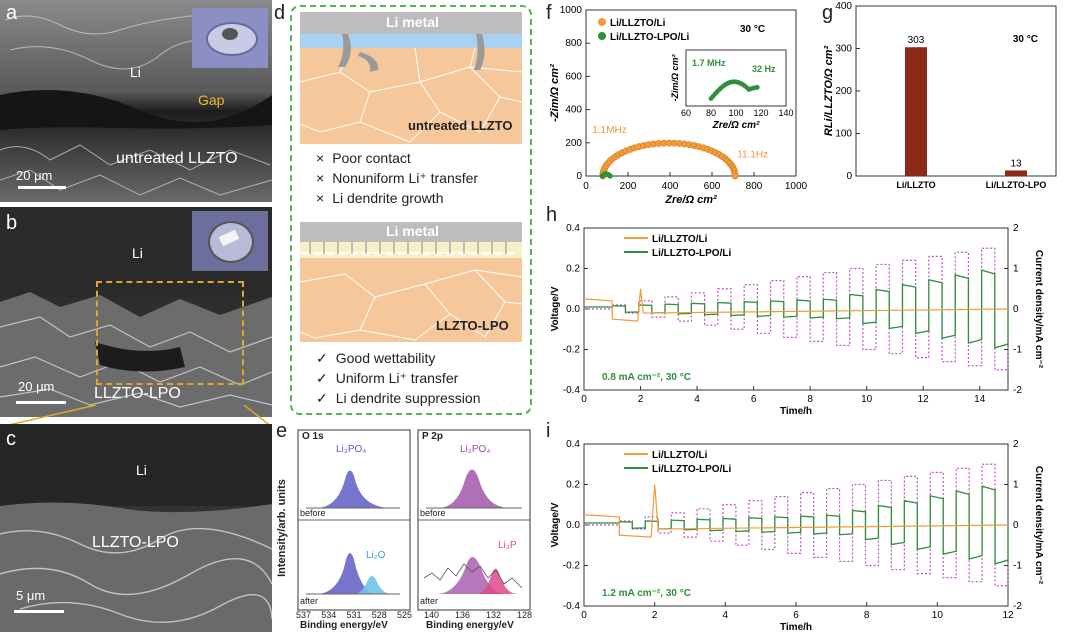 The image size is (1080, 632). Describe the element at coordinates (843, 91) in the screenshot. I see `y-tick-label: 200` at that location.